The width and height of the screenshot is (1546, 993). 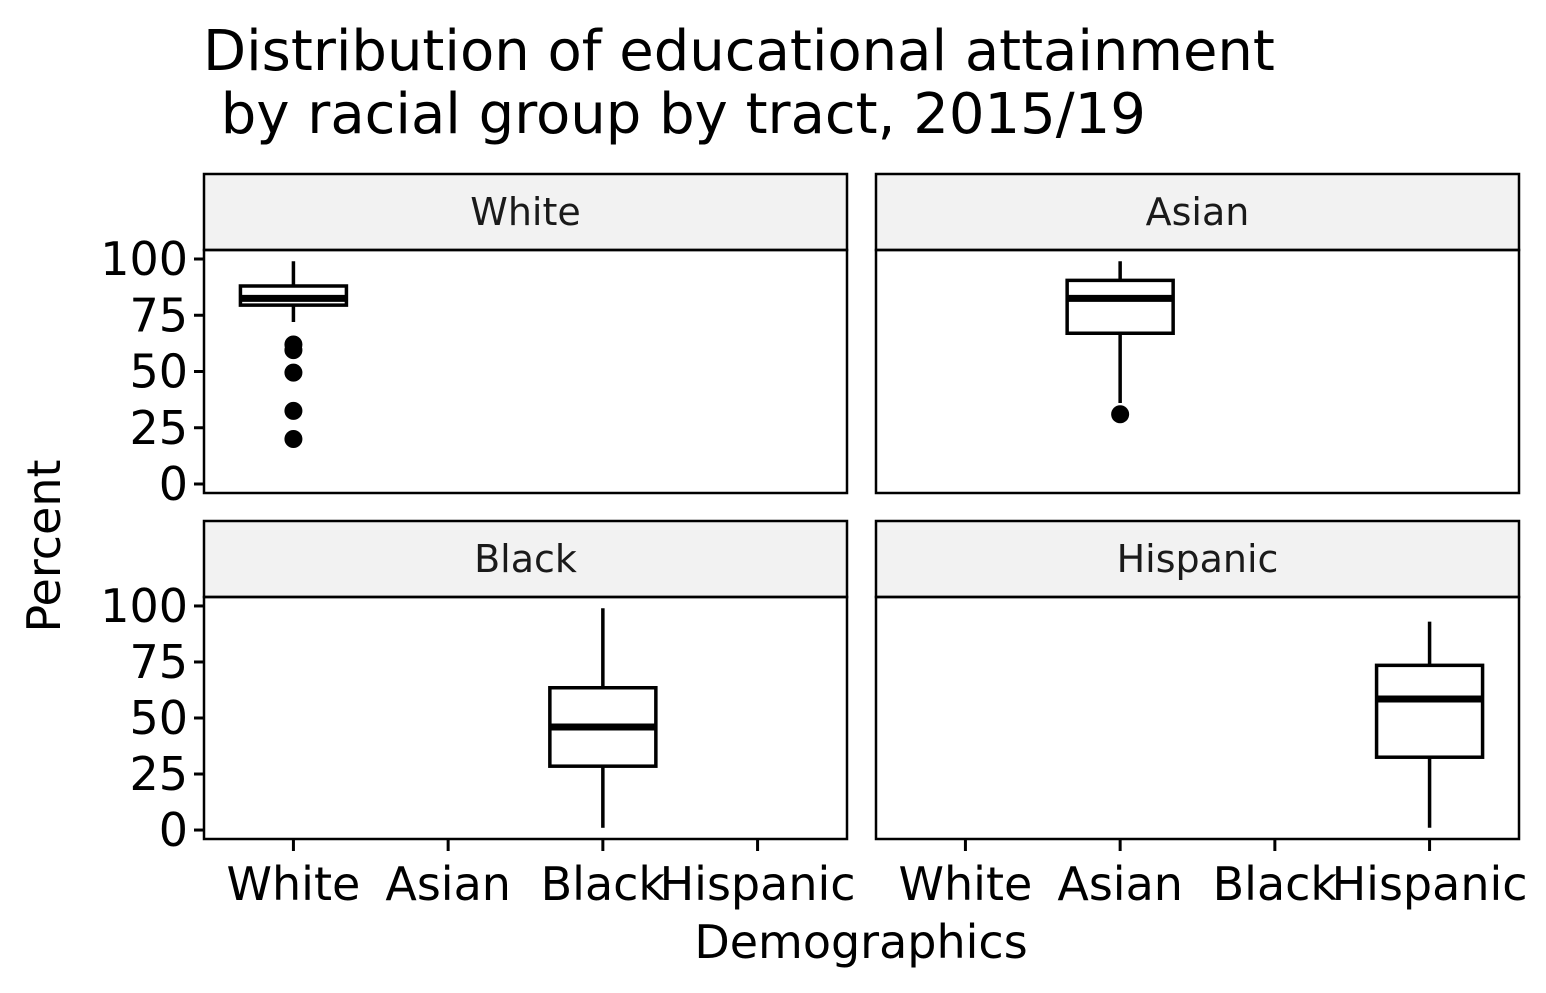 What do you see at coordinates (674, 114) in the screenshot?
I see `chart-title-line-2: by racial group by tract, 2015/19` at bounding box center [674, 114].